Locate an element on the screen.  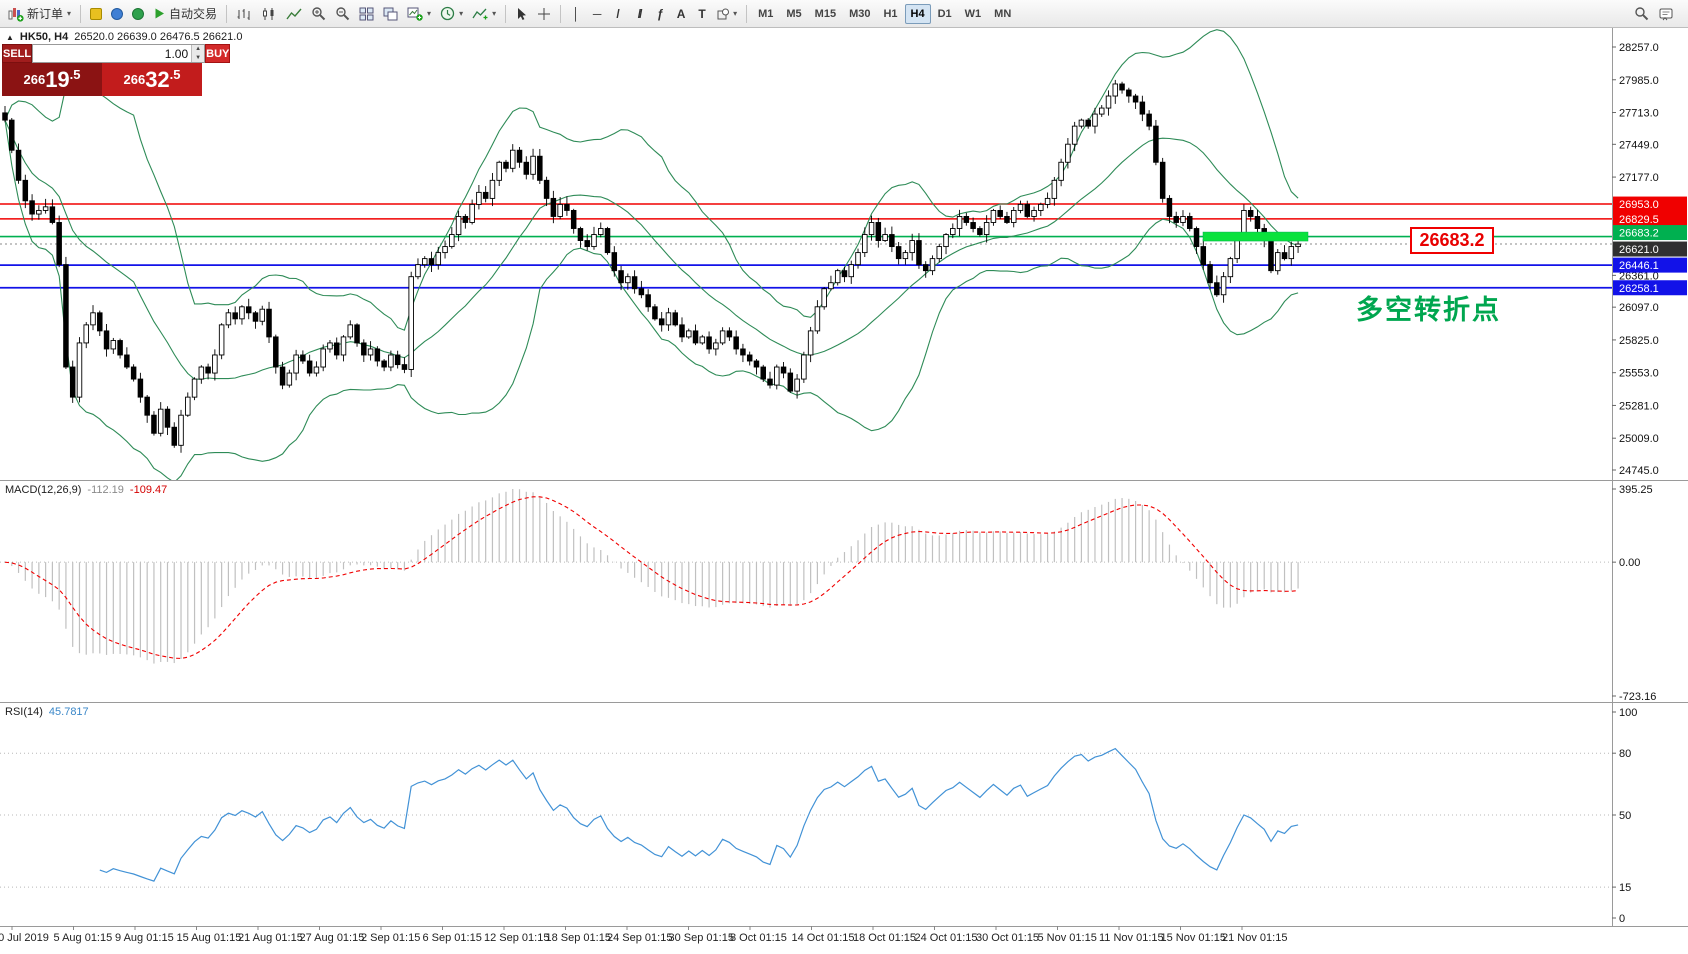
new-chart-dropdown-icon: ▾ is located at coordinates (429, 13).